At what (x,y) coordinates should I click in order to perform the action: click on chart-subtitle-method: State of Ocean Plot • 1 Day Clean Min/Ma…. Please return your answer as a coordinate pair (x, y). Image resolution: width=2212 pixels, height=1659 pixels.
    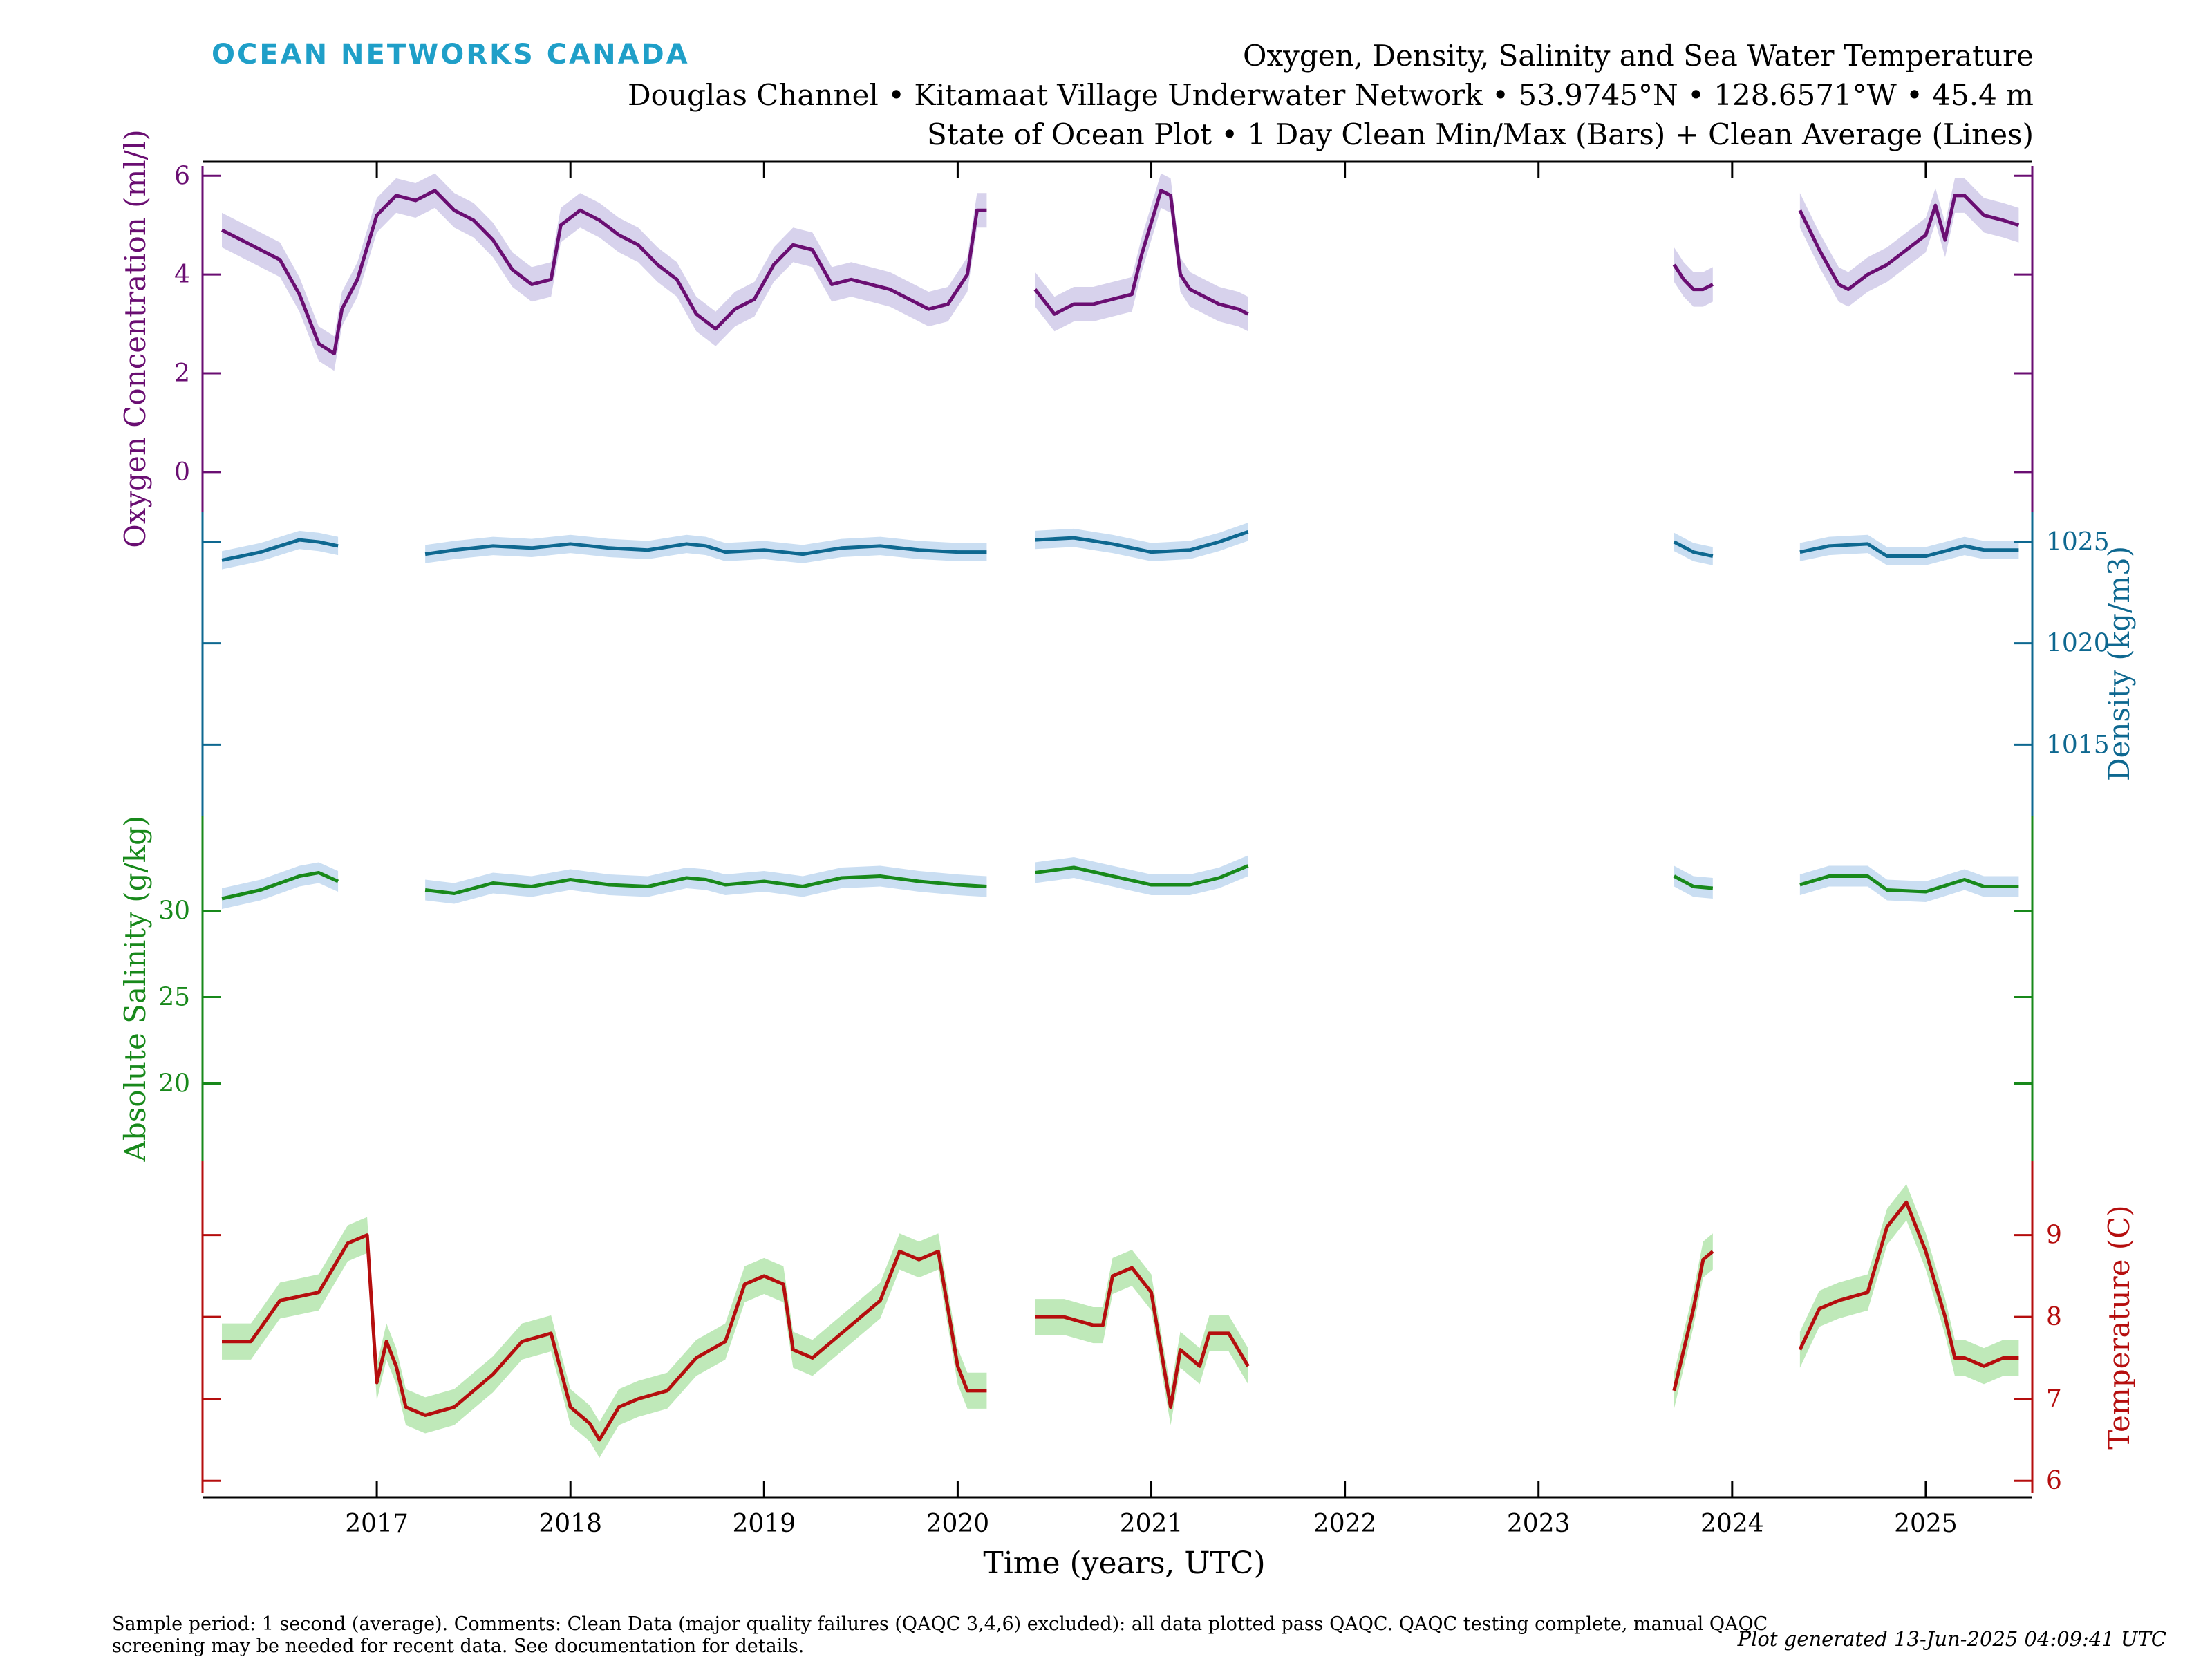
    Looking at the image, I should click on (1480, 134).